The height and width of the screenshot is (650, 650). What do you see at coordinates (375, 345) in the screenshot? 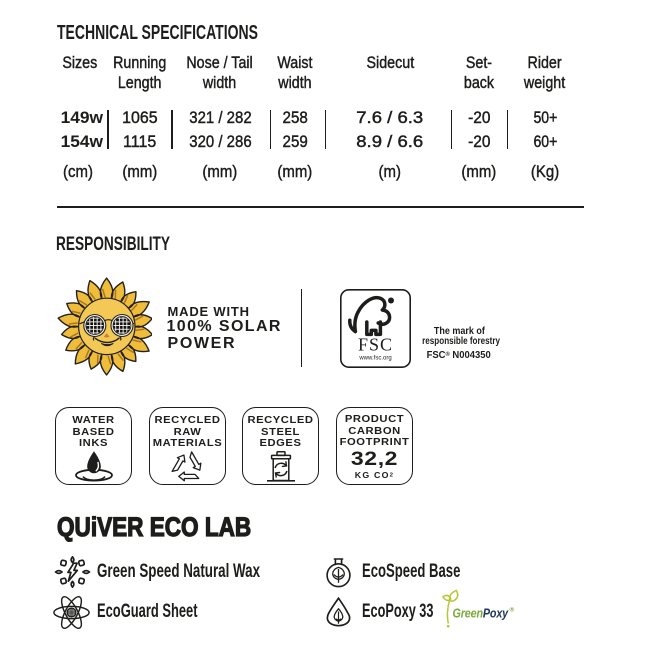
I see `svg-text: FSC` at bounding box center [375, 345].